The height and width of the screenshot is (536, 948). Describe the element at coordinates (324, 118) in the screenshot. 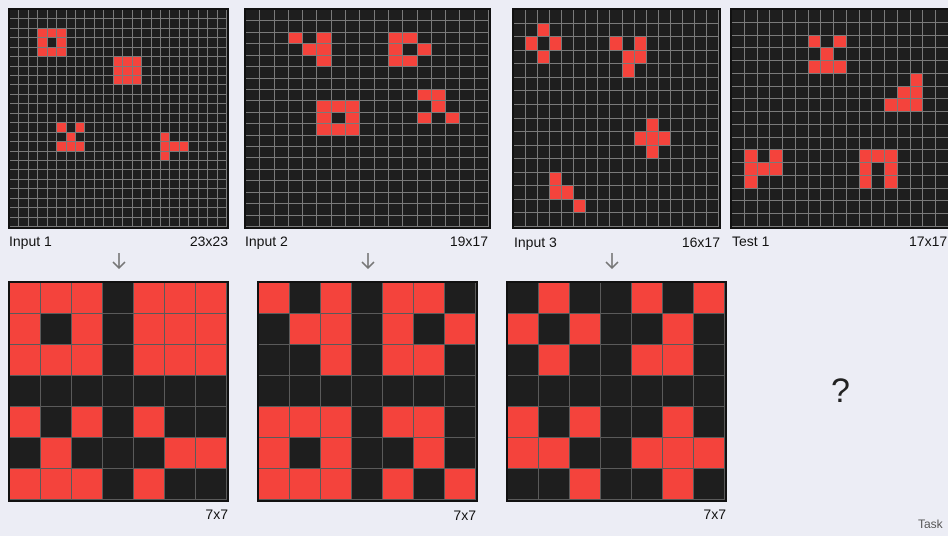

I see `input-grid-2-cell-red` at that location.